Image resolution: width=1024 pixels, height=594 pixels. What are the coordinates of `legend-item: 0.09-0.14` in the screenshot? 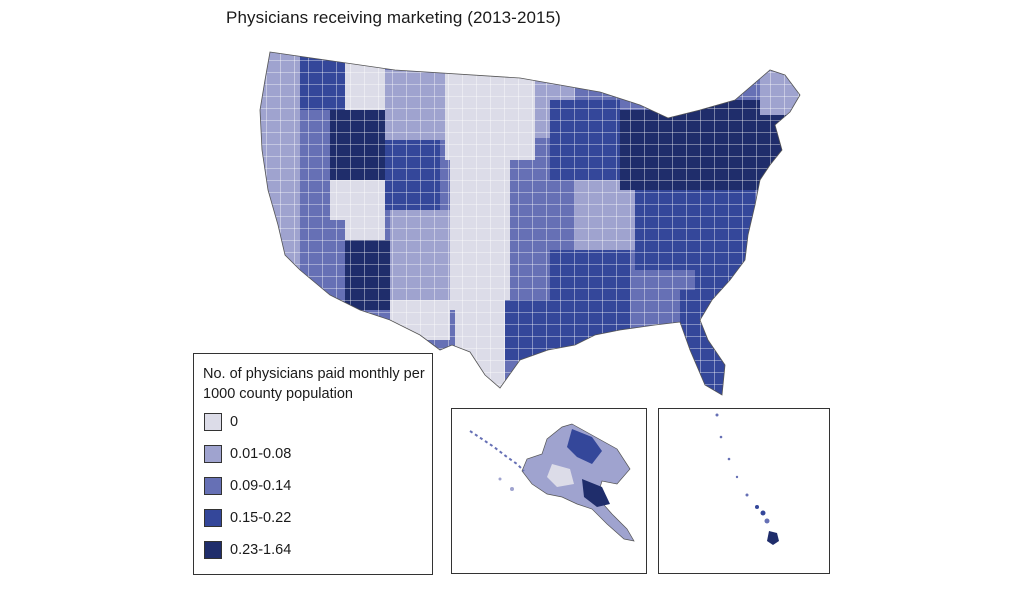 It's located at (247, 486).